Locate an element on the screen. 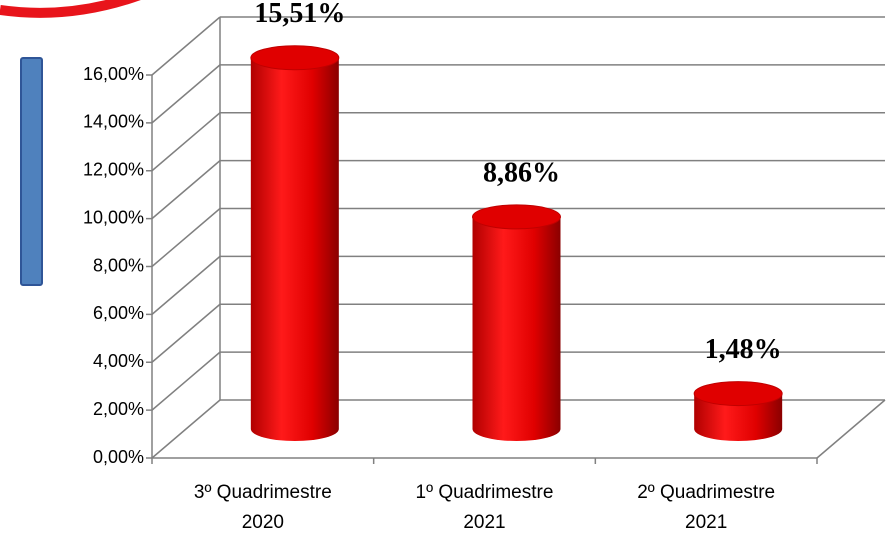 This screenshot has height=537, width=888. decor-bar is located at coordinates (31, 171).